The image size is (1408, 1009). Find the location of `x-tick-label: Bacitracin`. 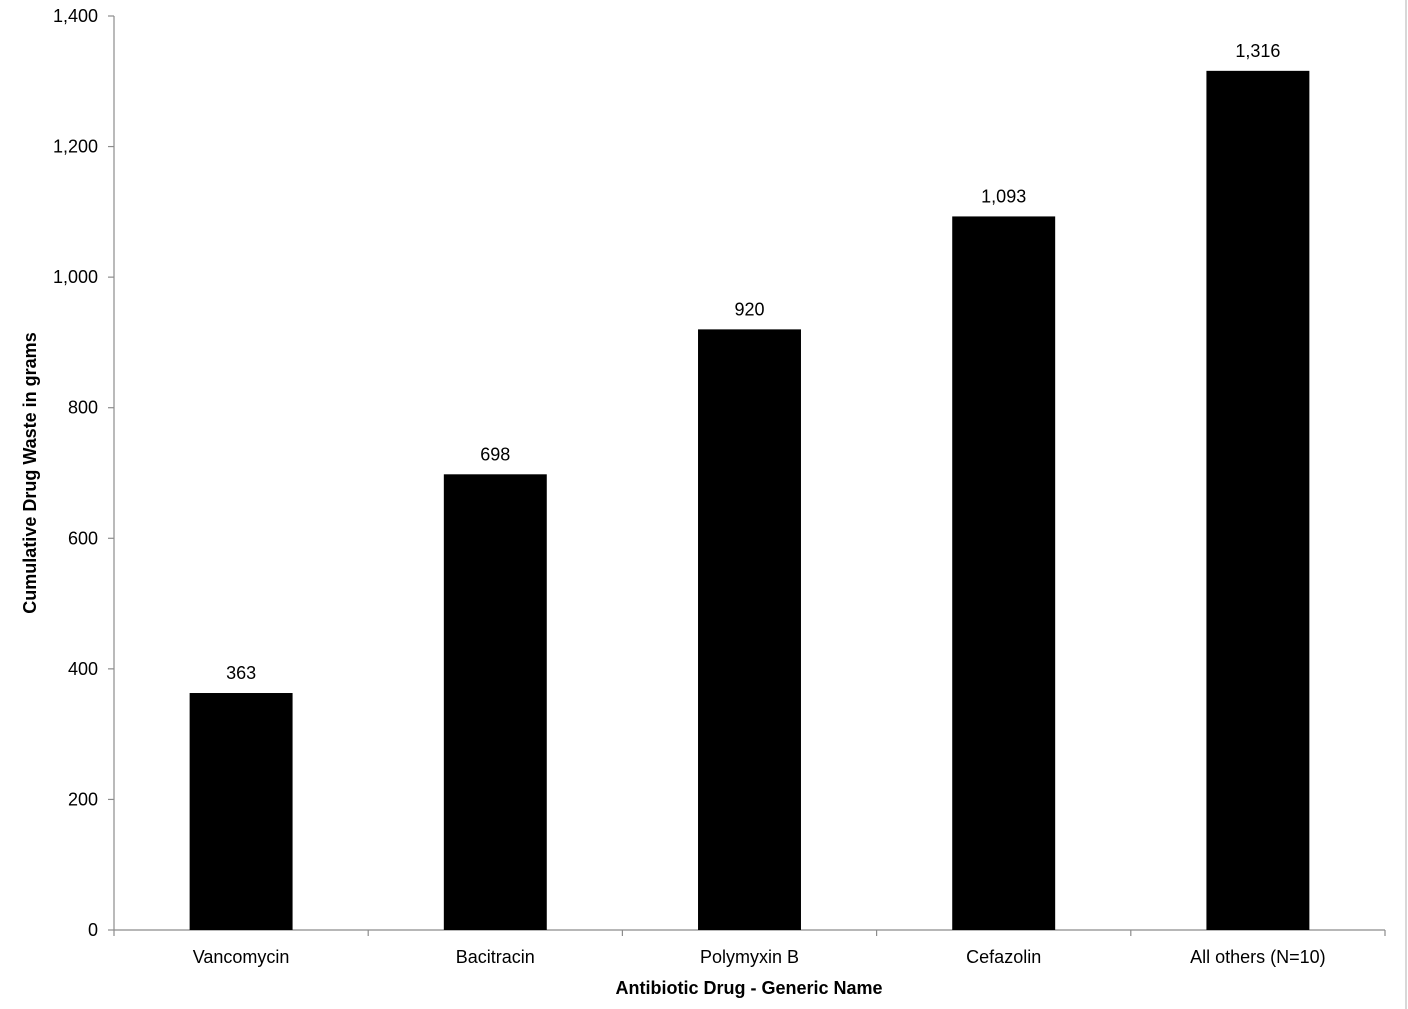

x-tick-label: Bacitracin is located at coordinates (495, 957).